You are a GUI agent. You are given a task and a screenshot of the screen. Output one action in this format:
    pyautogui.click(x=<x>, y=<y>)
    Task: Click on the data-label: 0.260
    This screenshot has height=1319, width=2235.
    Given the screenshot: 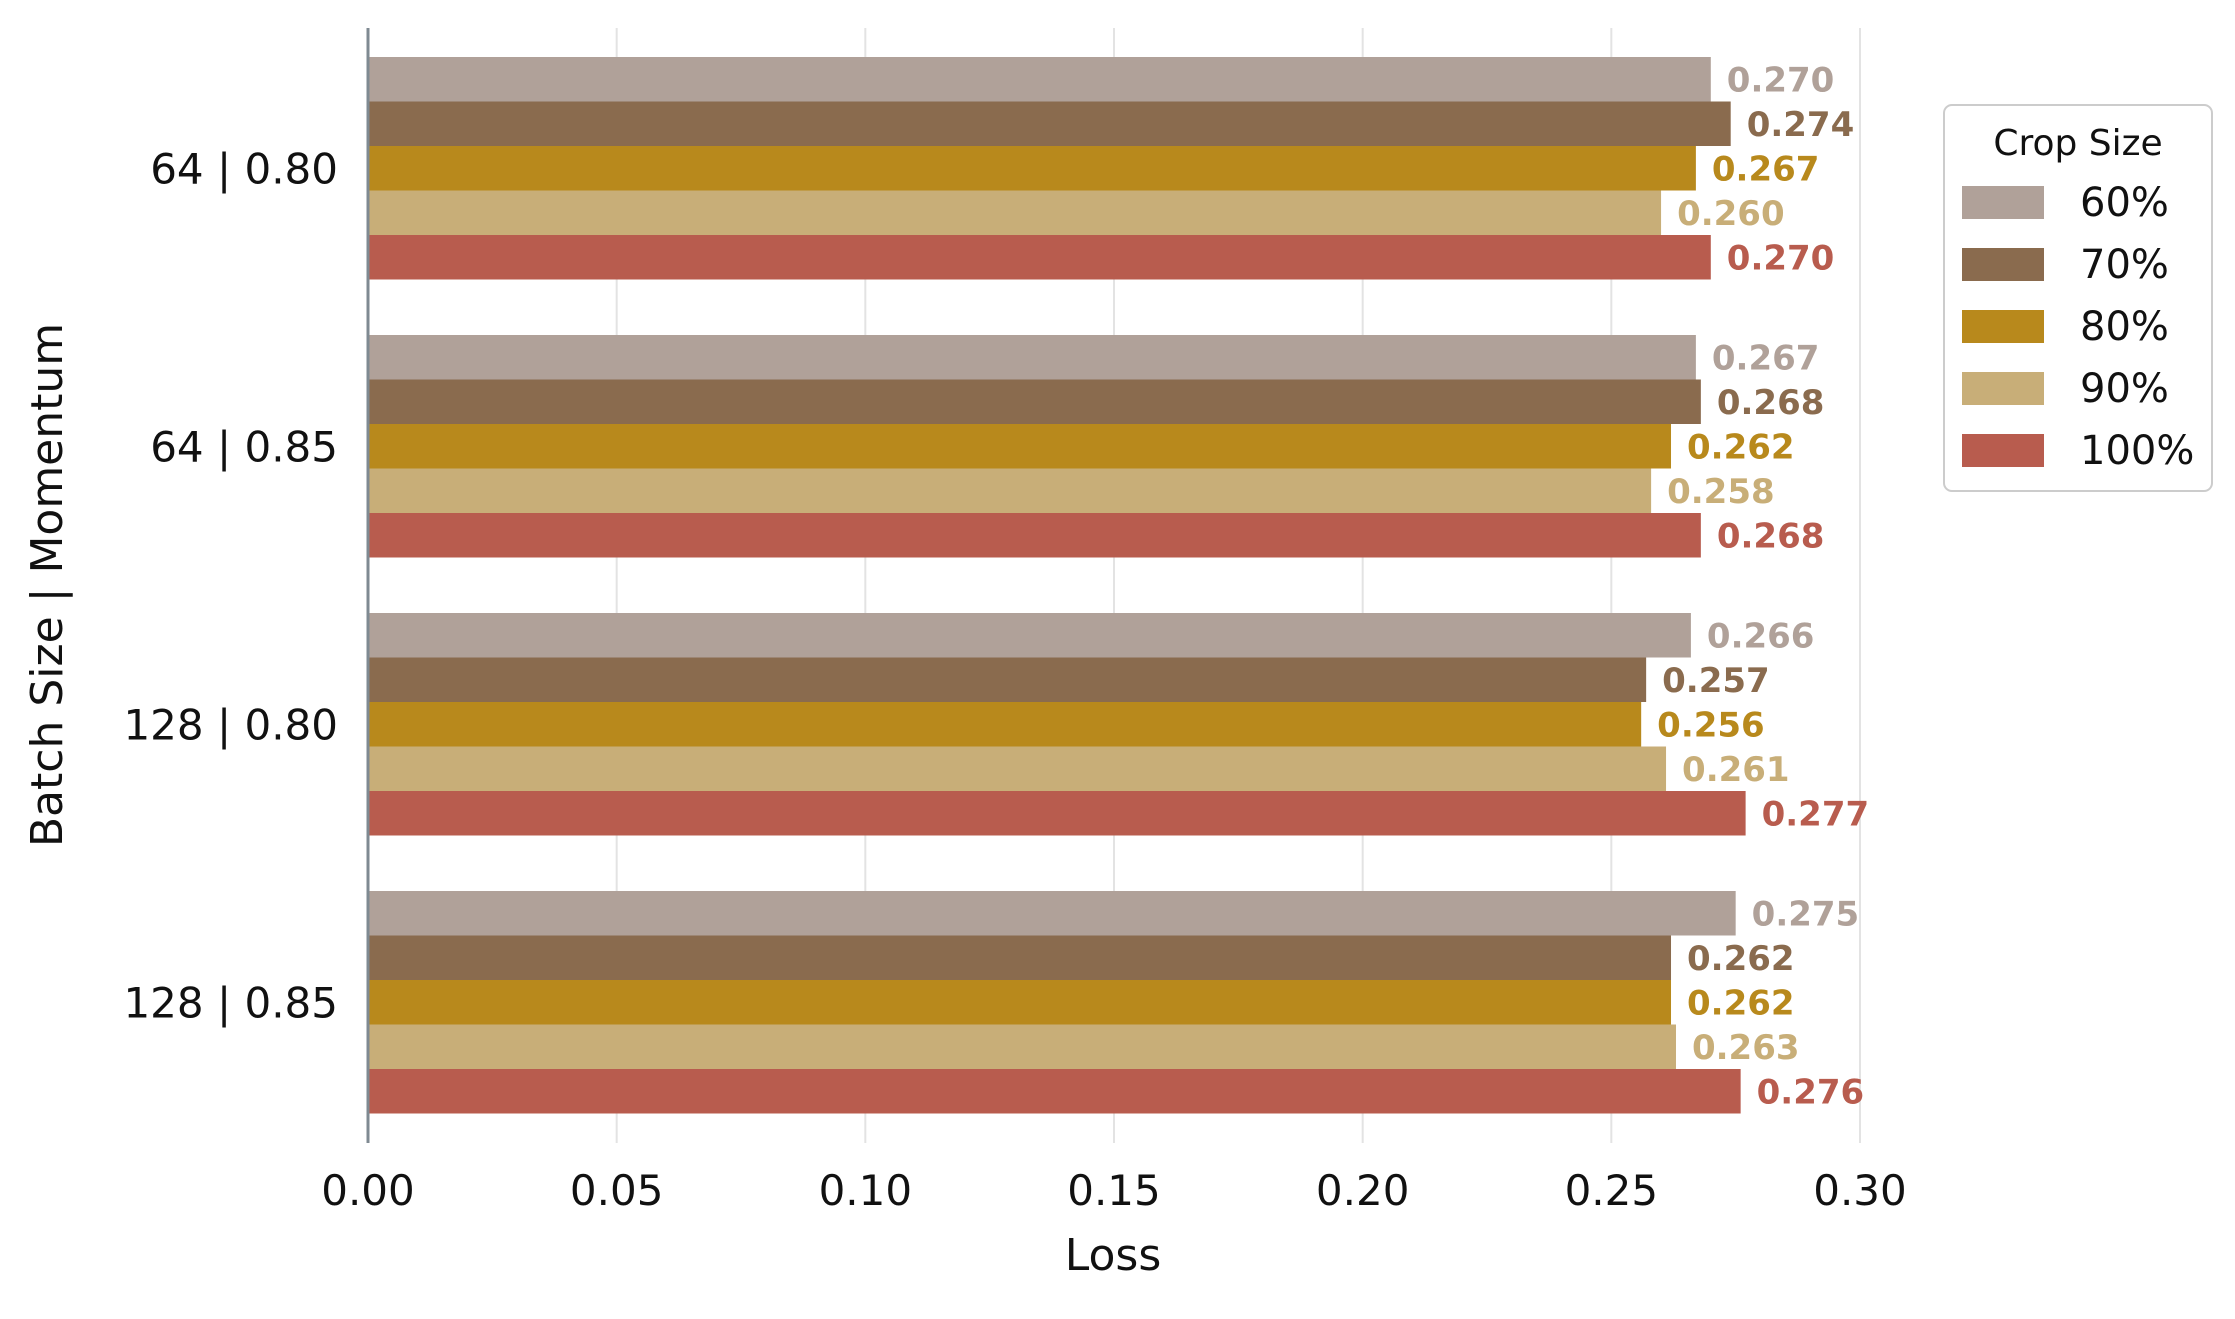 What is the action you would take?
    pyautogui.click(x=1731, y=214)
    